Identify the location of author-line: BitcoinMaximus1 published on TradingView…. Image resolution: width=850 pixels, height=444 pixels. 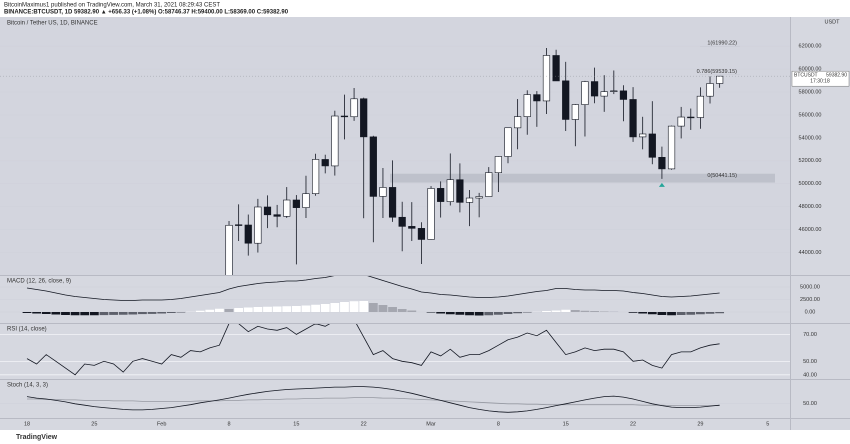
(112, 6).